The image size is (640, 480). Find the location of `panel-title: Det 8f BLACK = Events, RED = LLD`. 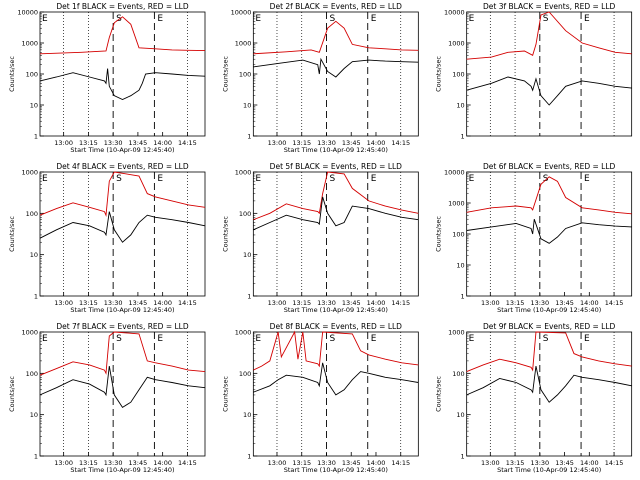

panel-title: Det 8f BLACK = Events, RED = LLD is located at coordinates (336, 326).